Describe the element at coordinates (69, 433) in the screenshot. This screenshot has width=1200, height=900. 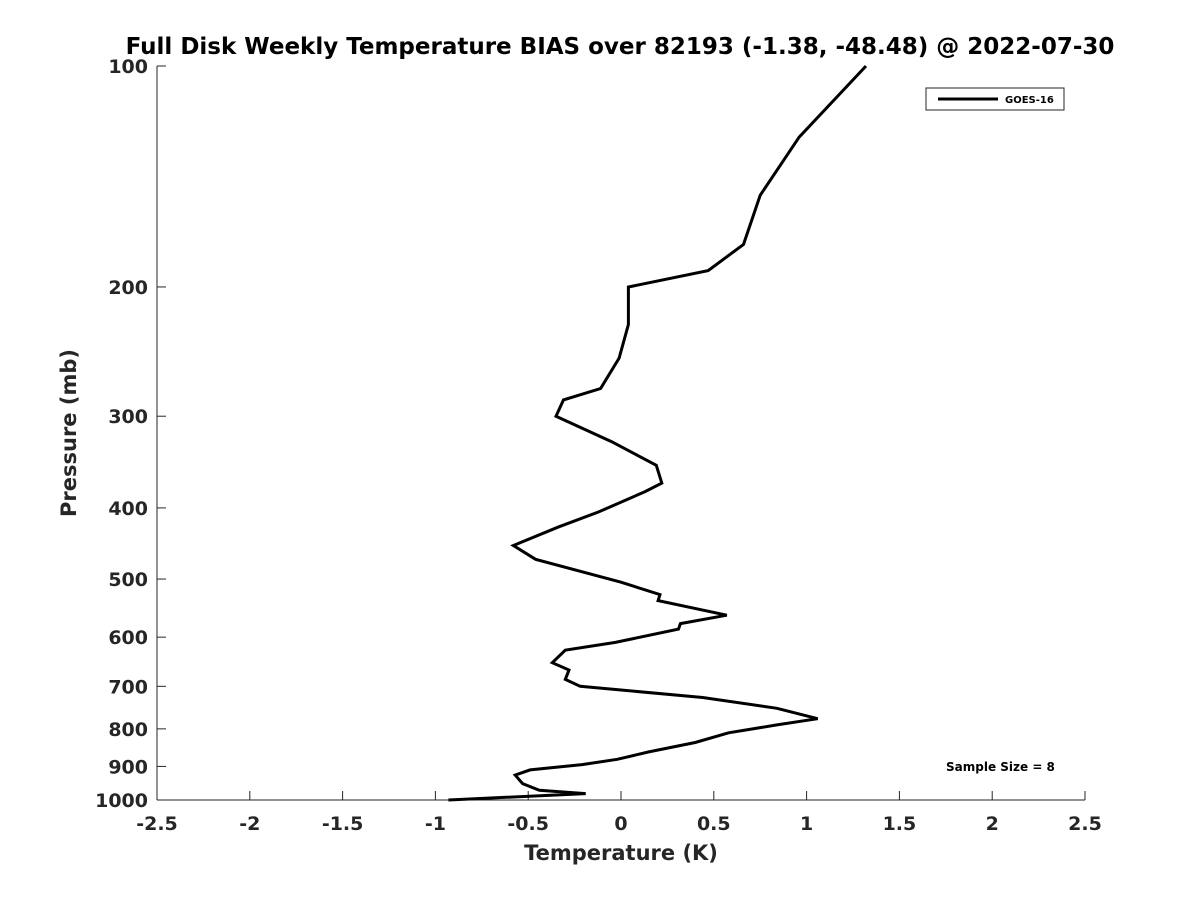
I see `y-axis-label: Pressure (mb)` at that location.